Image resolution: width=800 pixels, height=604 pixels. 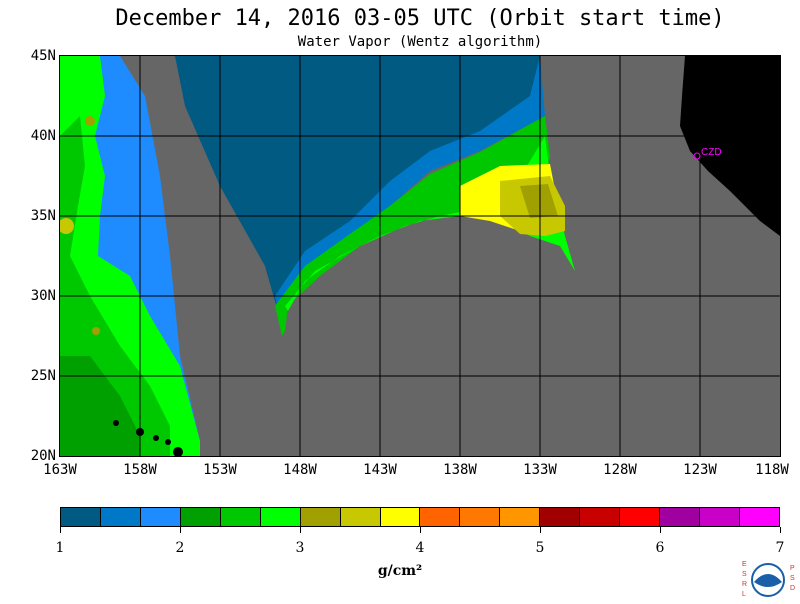 What do you see at coordinates (420, 42) in the screenshot?
I see `chart-subtitle: Water Vapor (Wentz algorithm)` at bounding box center [420, 42].